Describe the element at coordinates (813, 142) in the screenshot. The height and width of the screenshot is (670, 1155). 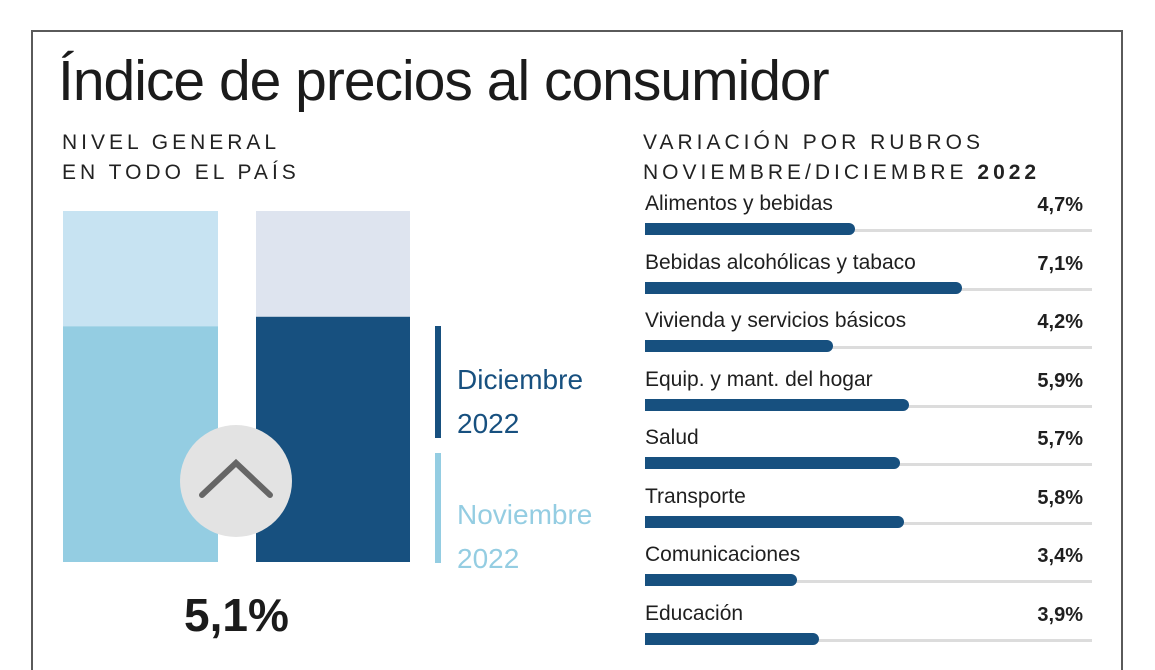
I see `rubros-heading-line1: VARIACIÓN POR RUBROS` at that location.